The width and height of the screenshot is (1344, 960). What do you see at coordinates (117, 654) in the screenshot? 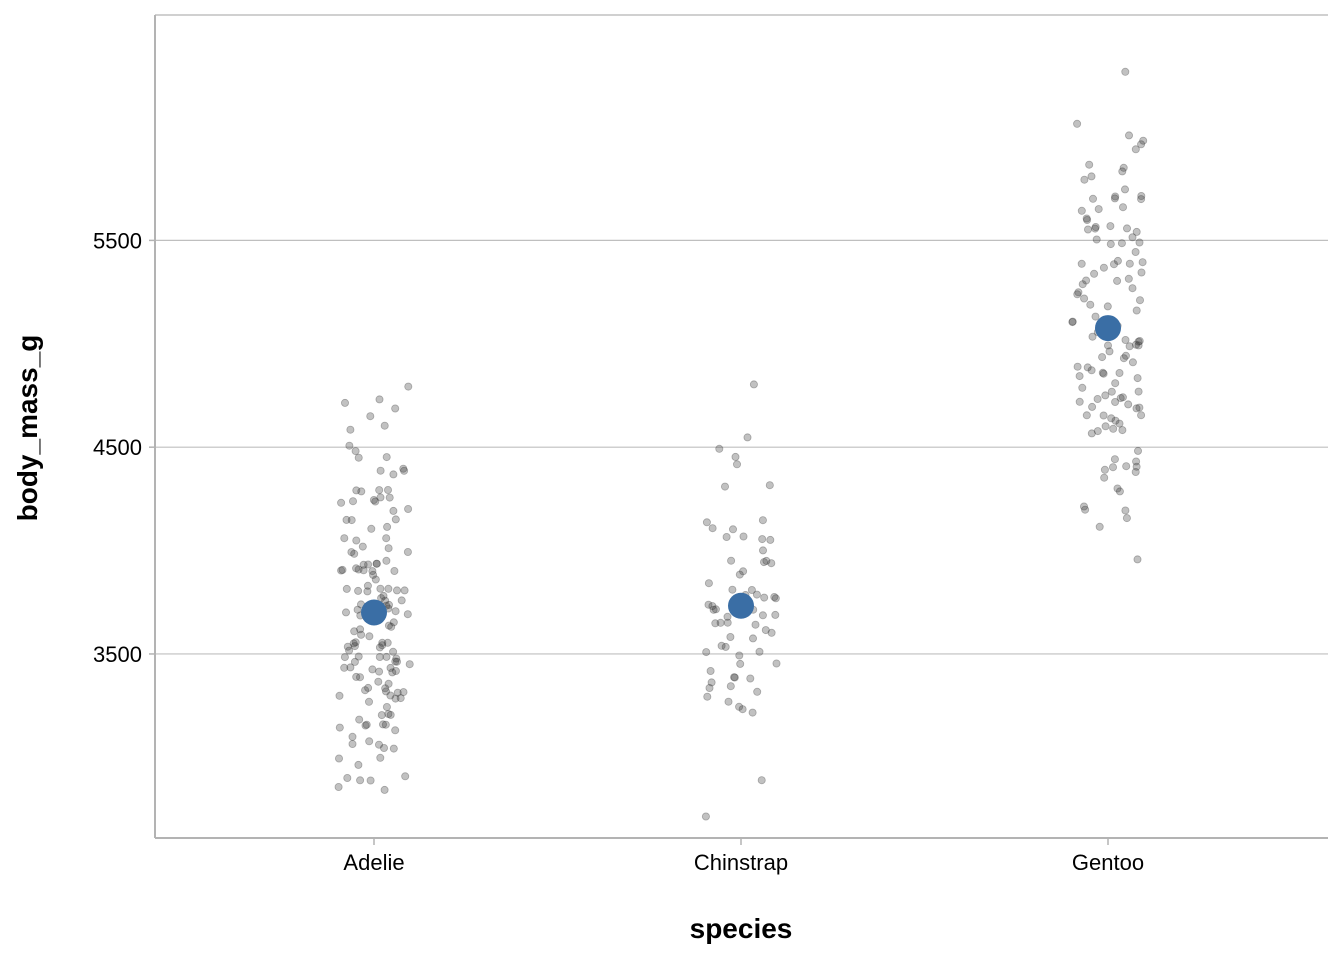
I see `y-tick-label: 3500` at bounding box center [117, 654].